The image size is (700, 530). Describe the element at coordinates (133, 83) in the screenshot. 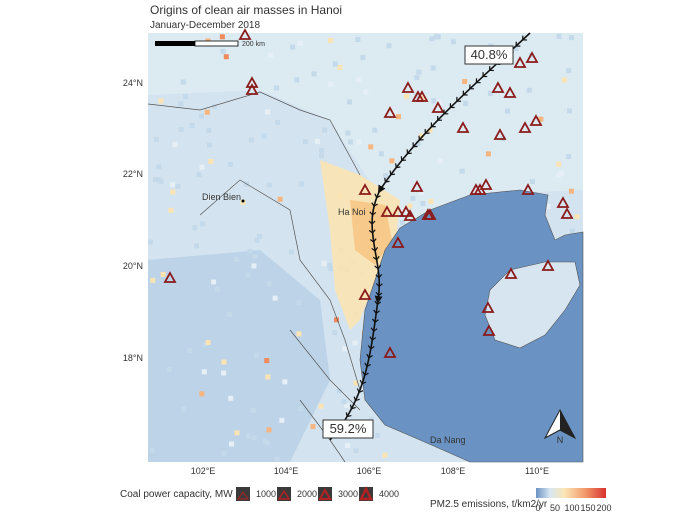

I see `lat-label: 24°N` at that location.